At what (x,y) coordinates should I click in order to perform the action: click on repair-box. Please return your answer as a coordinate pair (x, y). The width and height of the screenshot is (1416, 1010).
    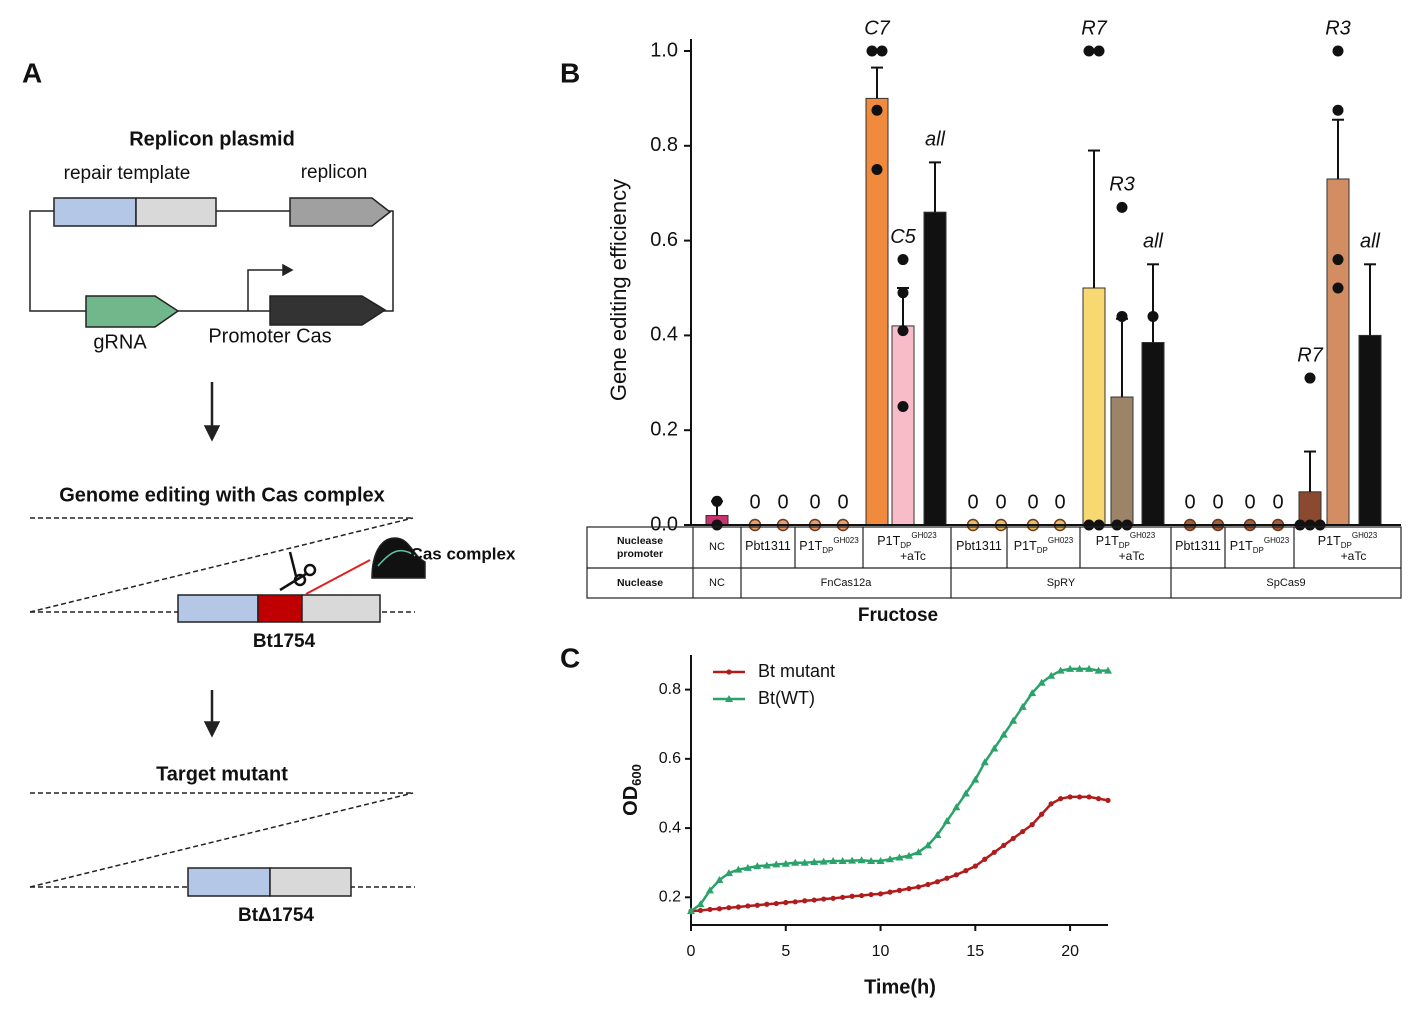
    Looking at the image, I should click on (176, 212).